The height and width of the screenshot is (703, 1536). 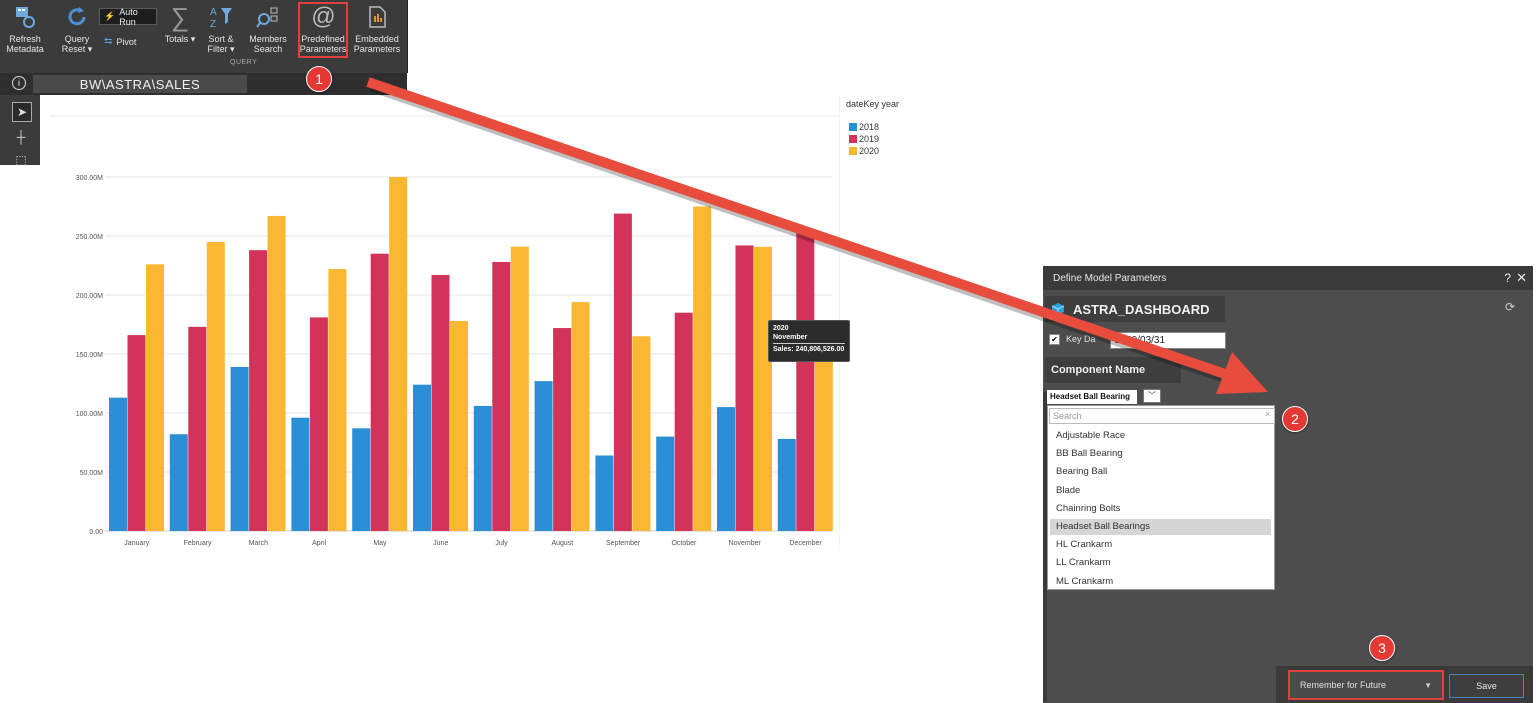 What do you see at coordinates (873, 104) in the screenshot?
I see `legend-title: dateKey year` at bounding box center [873, 104].